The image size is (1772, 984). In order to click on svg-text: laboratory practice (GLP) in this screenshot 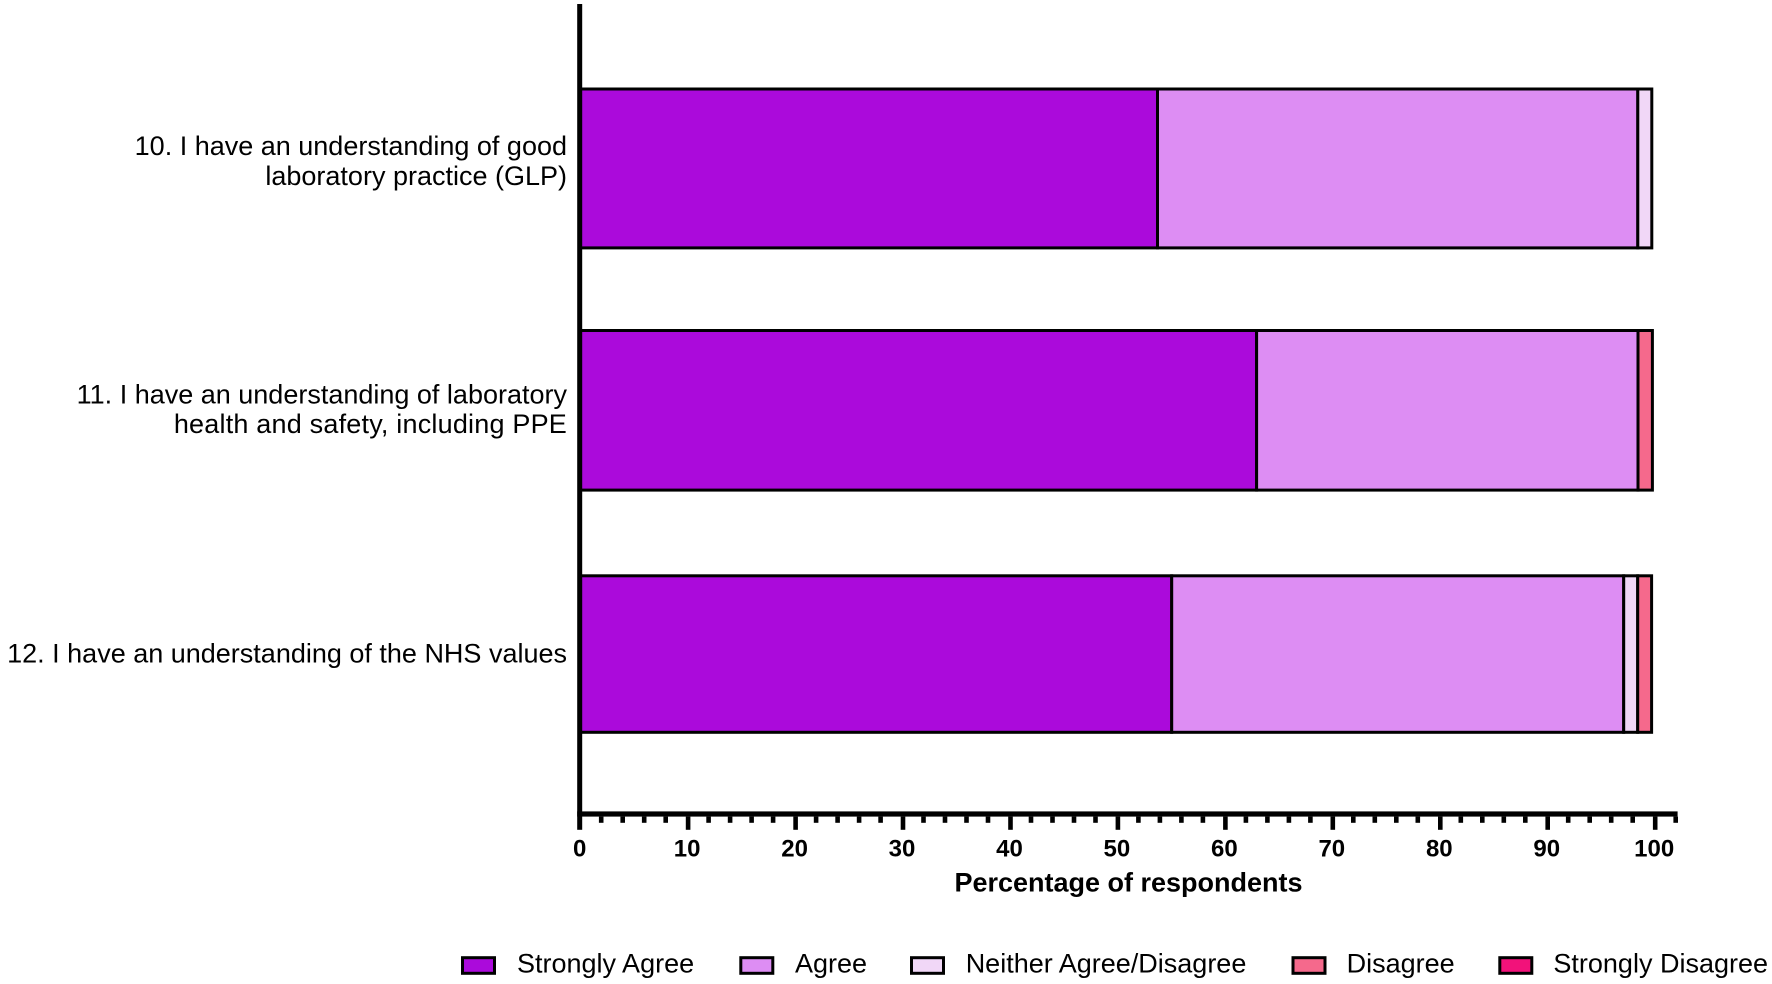, I will do `click(416, 176)`.